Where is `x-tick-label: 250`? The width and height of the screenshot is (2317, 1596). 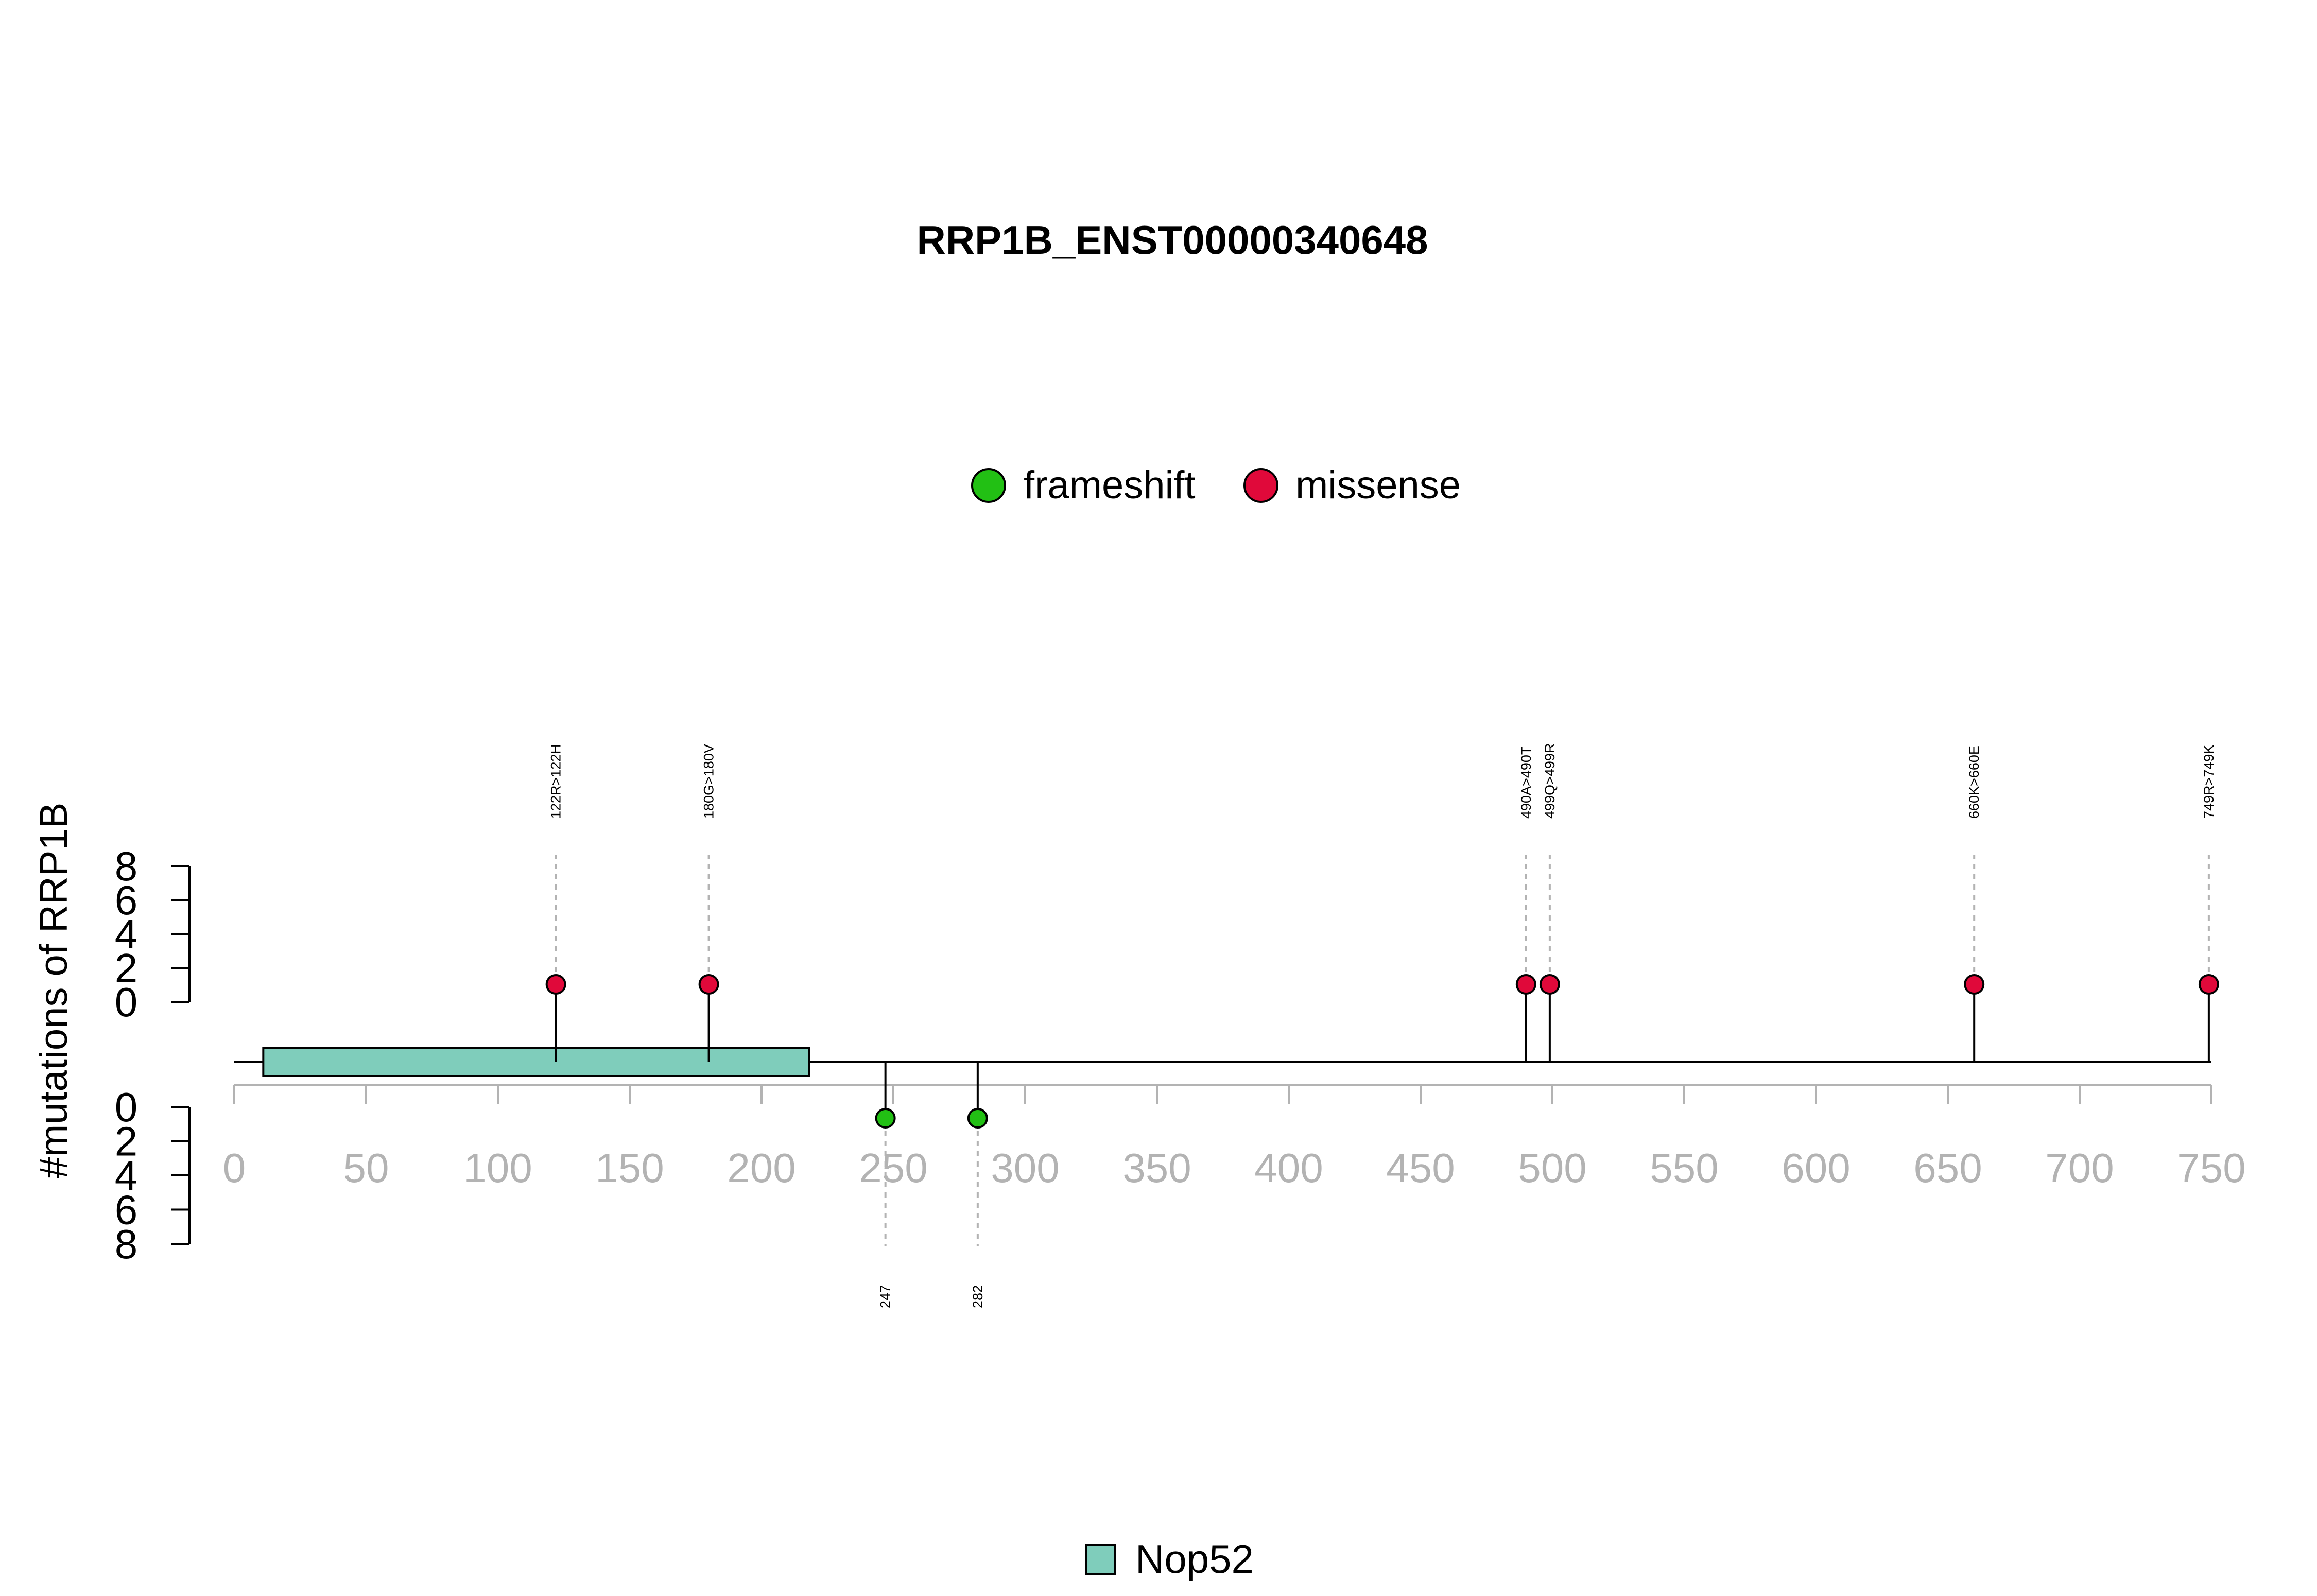
x-tick-label: 250 is located at coordinates (893, 1168).